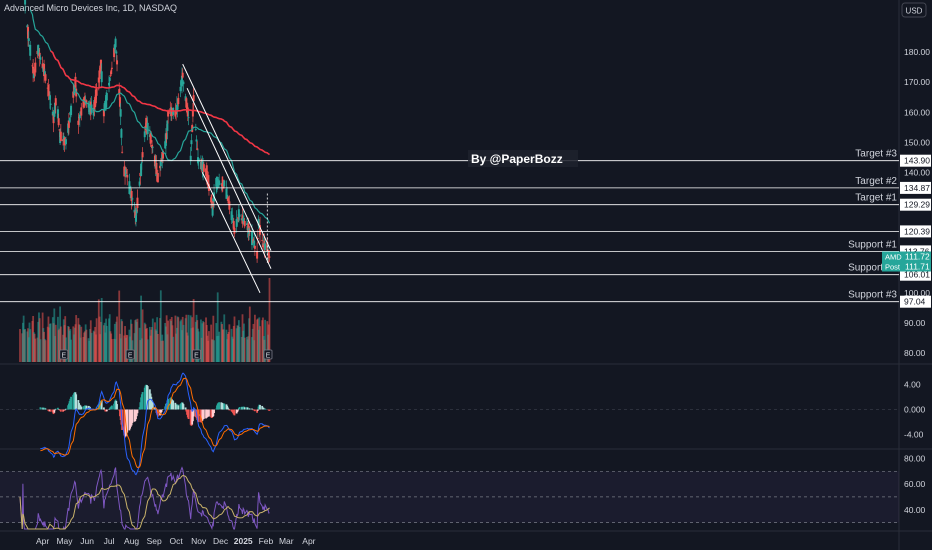 The height and width of the screenshot is (550, 932). I want to click on time-axis-label: Feb, so click(266, 541).